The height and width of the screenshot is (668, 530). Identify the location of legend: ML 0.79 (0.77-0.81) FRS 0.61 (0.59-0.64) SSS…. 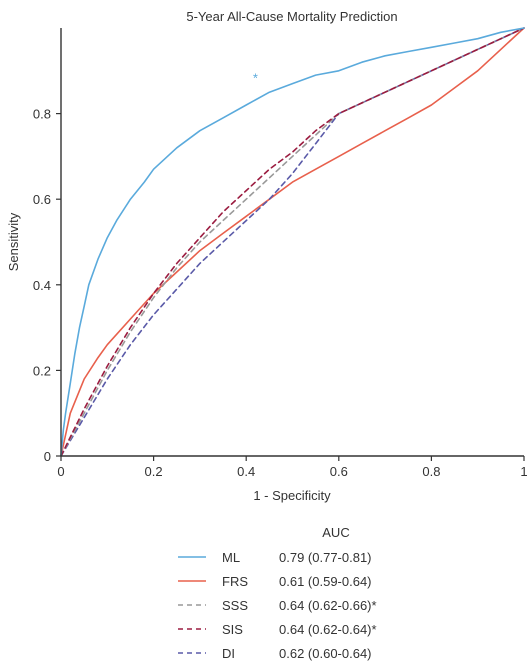
(277, 605).